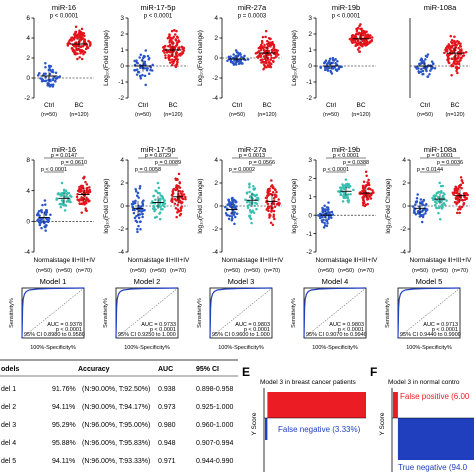  What do you see at coordinates (335, 313) in the screenshot?
I see `roc-curve` at bounding box center [335, 313].